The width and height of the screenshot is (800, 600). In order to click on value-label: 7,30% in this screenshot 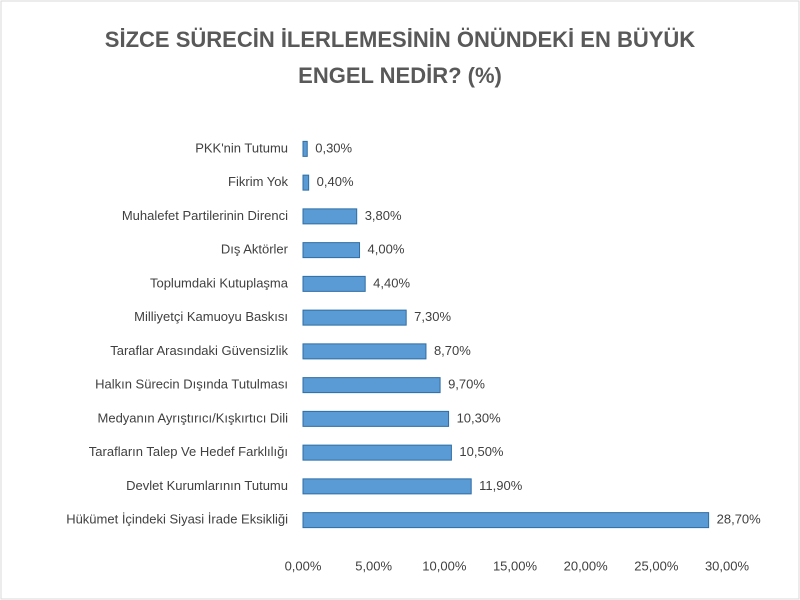, I will do `click(432, 316)`.